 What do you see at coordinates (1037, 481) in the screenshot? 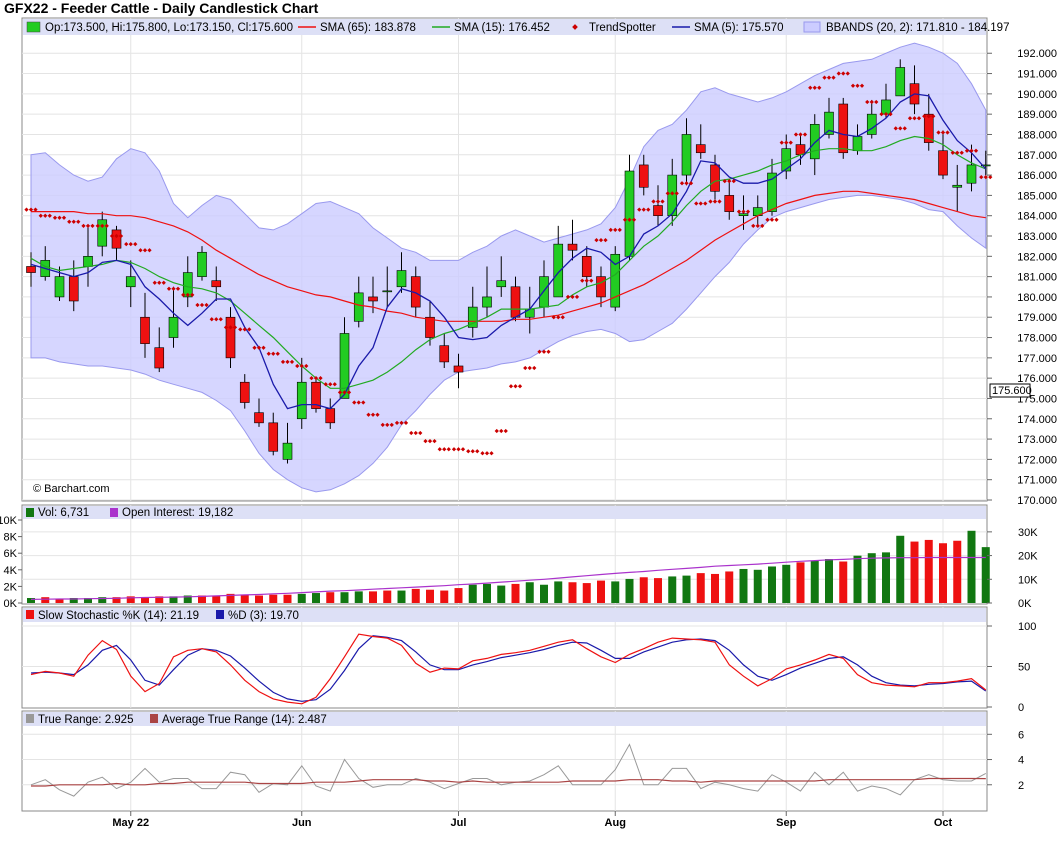
I see `price-tick-label: 171.000` at bounding box center [1037, 481].